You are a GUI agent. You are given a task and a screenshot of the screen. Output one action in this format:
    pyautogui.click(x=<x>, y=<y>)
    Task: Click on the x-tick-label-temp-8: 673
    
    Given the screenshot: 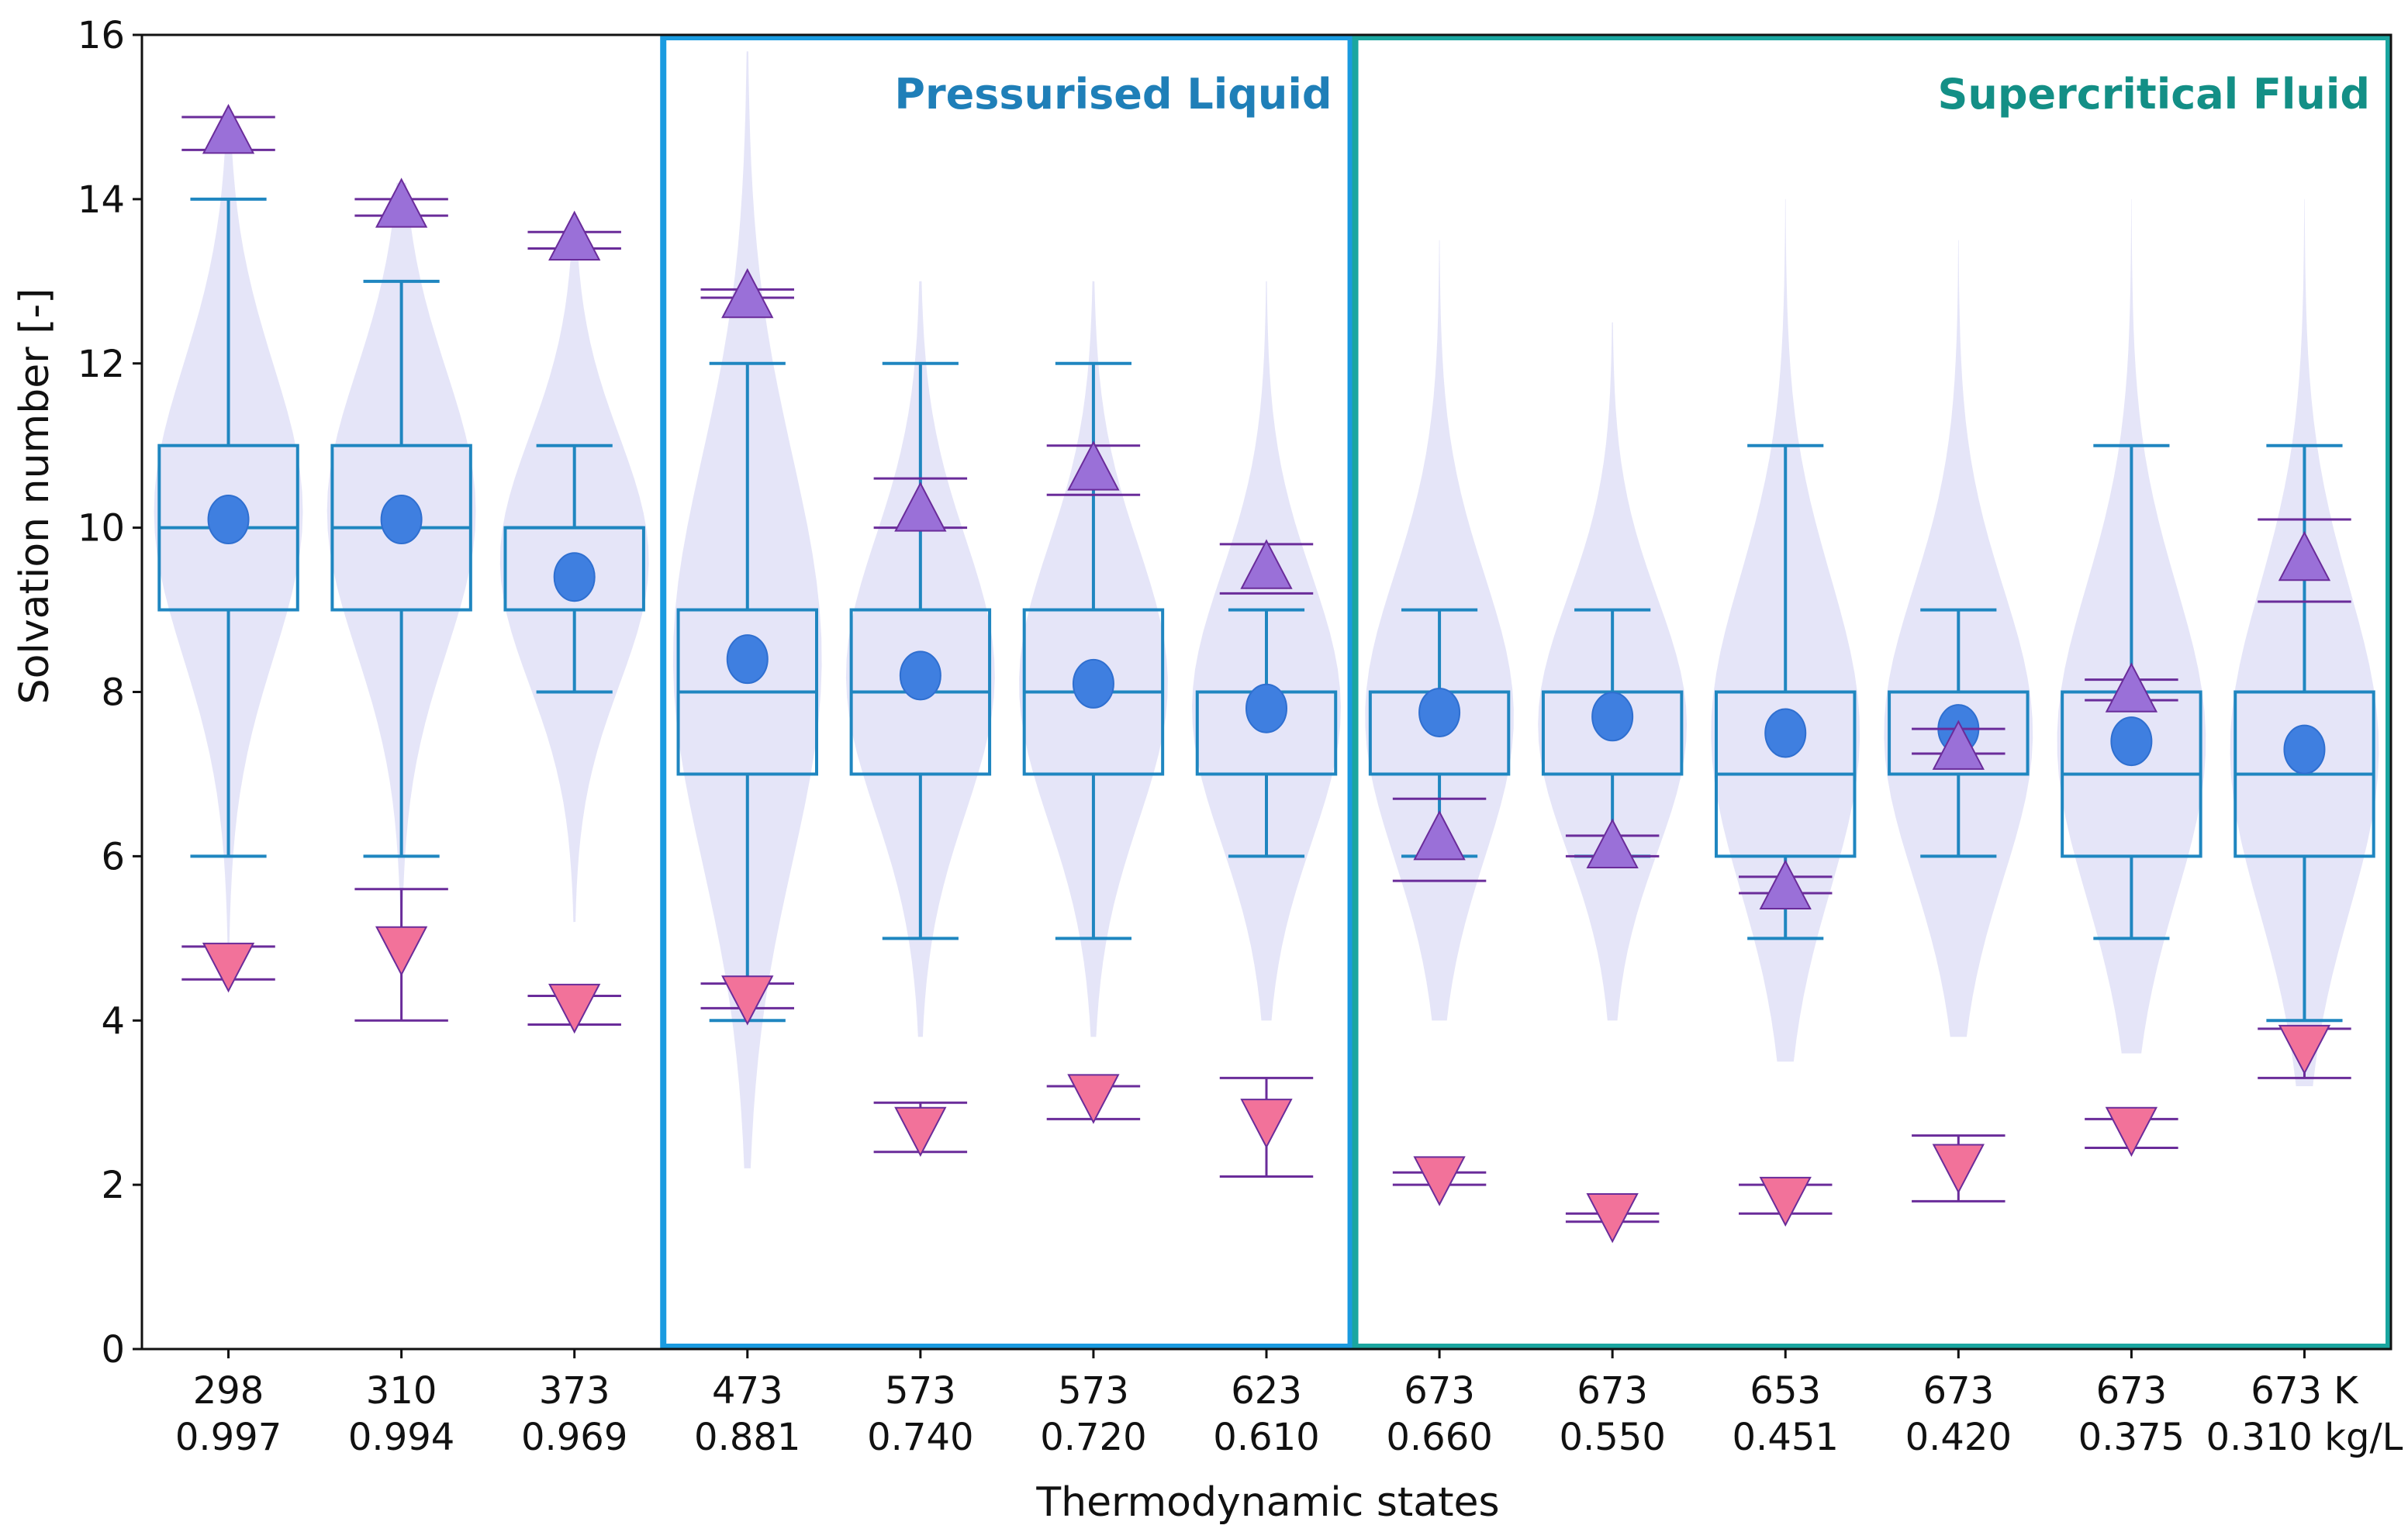 What is the action you would take?
    pyautogui.click(x=1612, y=1391)
    